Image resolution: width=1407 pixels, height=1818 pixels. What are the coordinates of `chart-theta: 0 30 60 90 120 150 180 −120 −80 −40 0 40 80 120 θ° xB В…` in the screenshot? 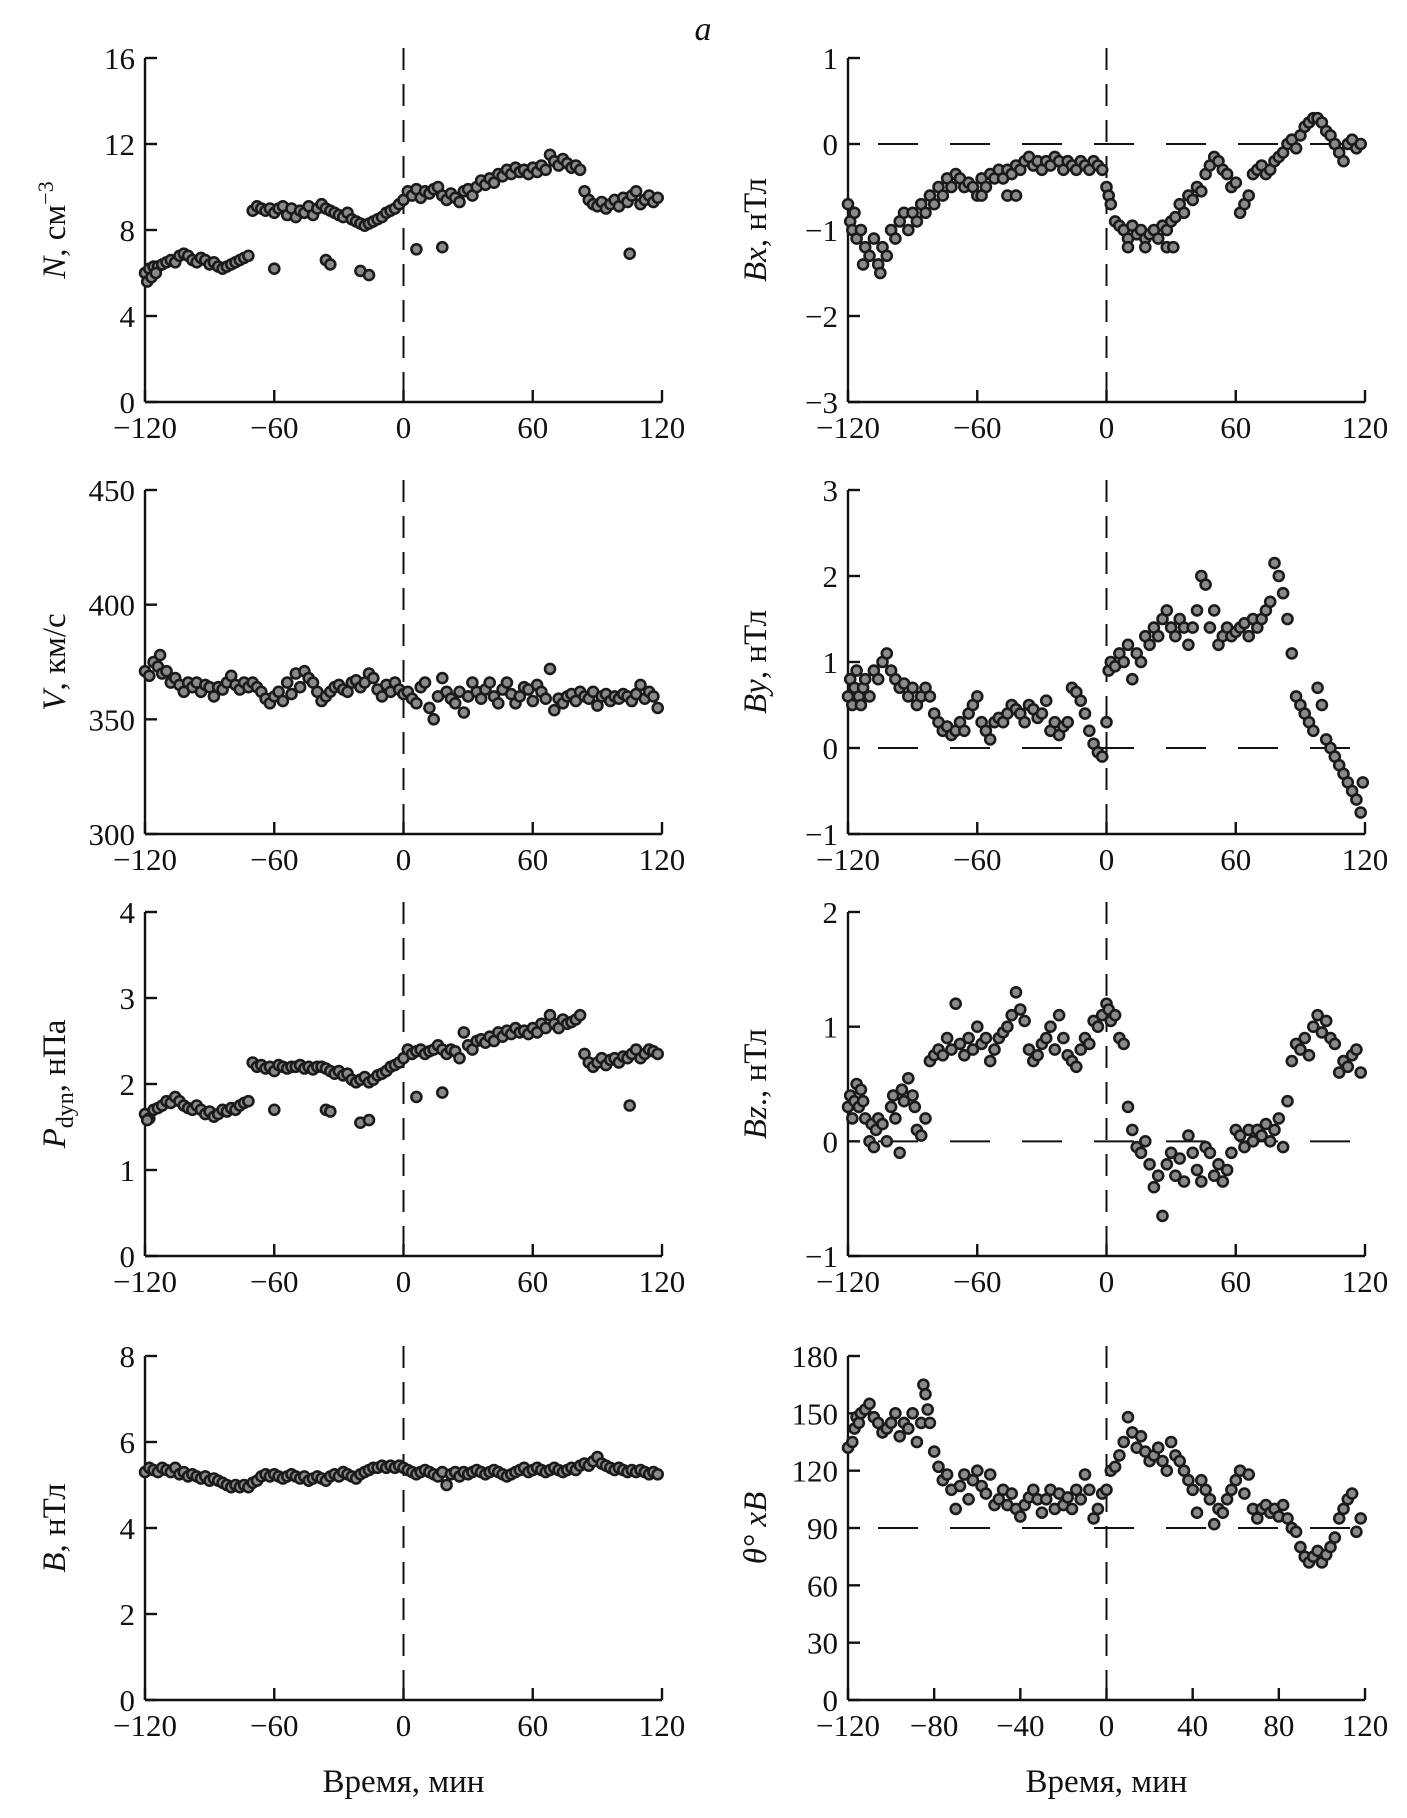 It's located at (1063, 1569).